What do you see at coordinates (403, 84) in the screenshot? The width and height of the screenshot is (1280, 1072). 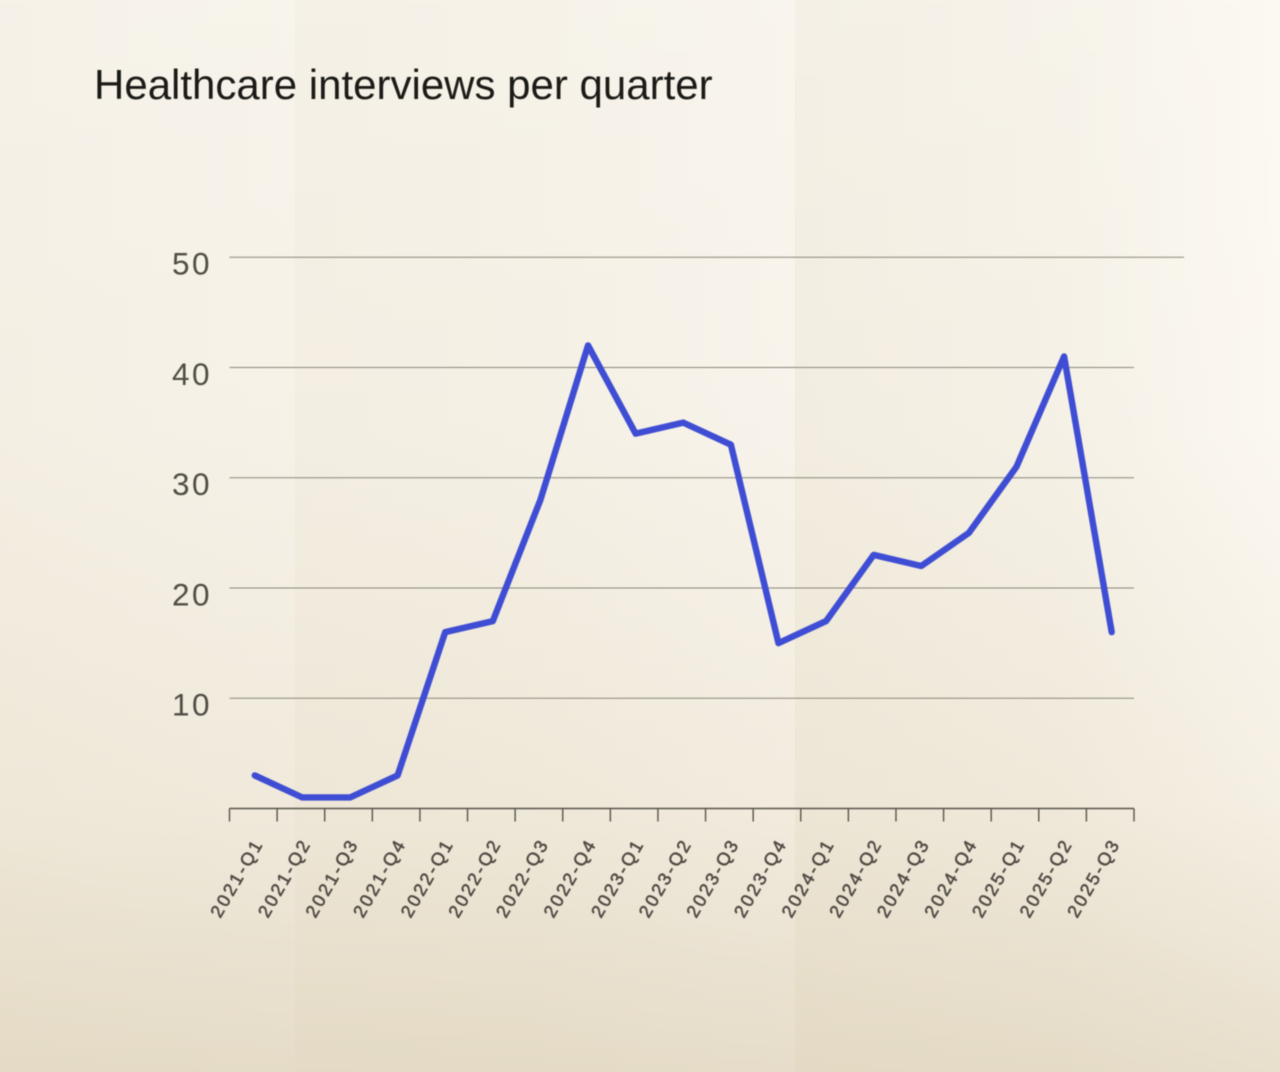 I see `svg-text:Healthcare interviews per quar: Healthcare interviews per quarter` at bounding box center [403, 84].